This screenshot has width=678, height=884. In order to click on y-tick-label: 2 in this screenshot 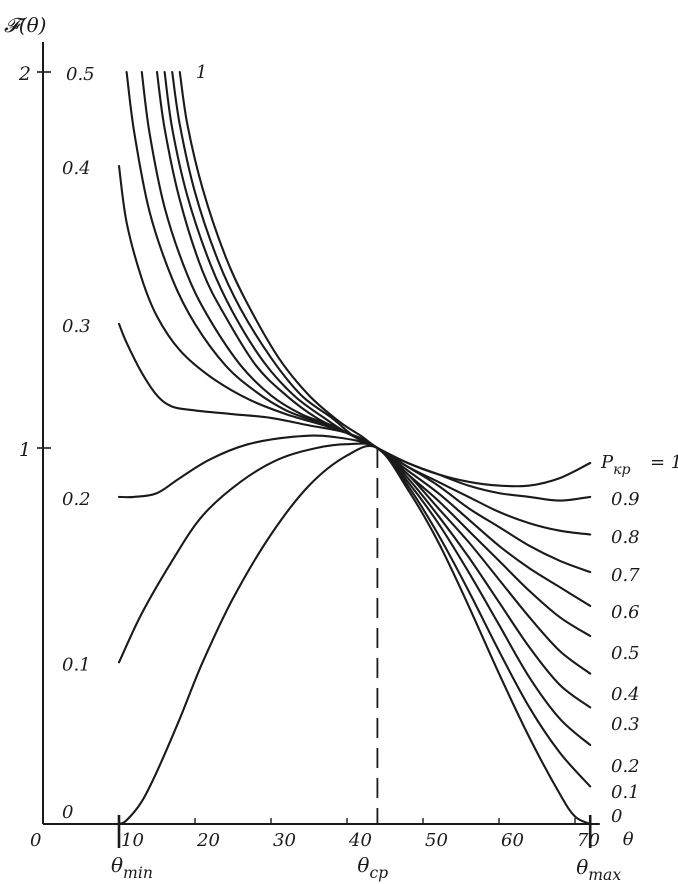, I will do `click(24, 74)`.